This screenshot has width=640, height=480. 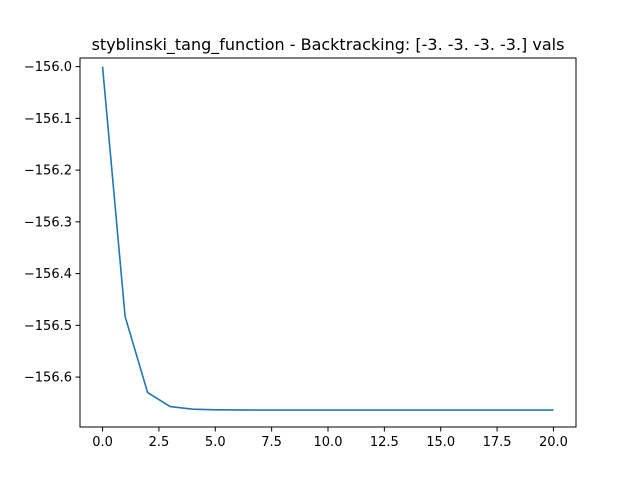 What do you see at coordinates (48, 378) in the screenshot?
I see `y-tick-label: −156.6` at bounding box center [48, 378].